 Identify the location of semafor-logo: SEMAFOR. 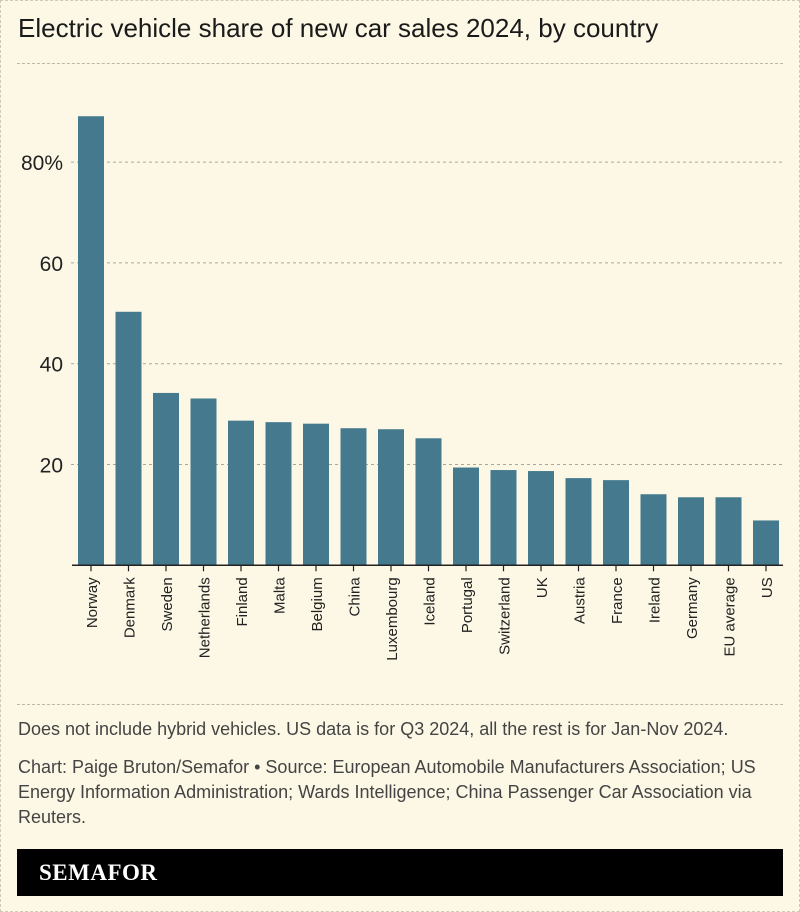
(98, 872).